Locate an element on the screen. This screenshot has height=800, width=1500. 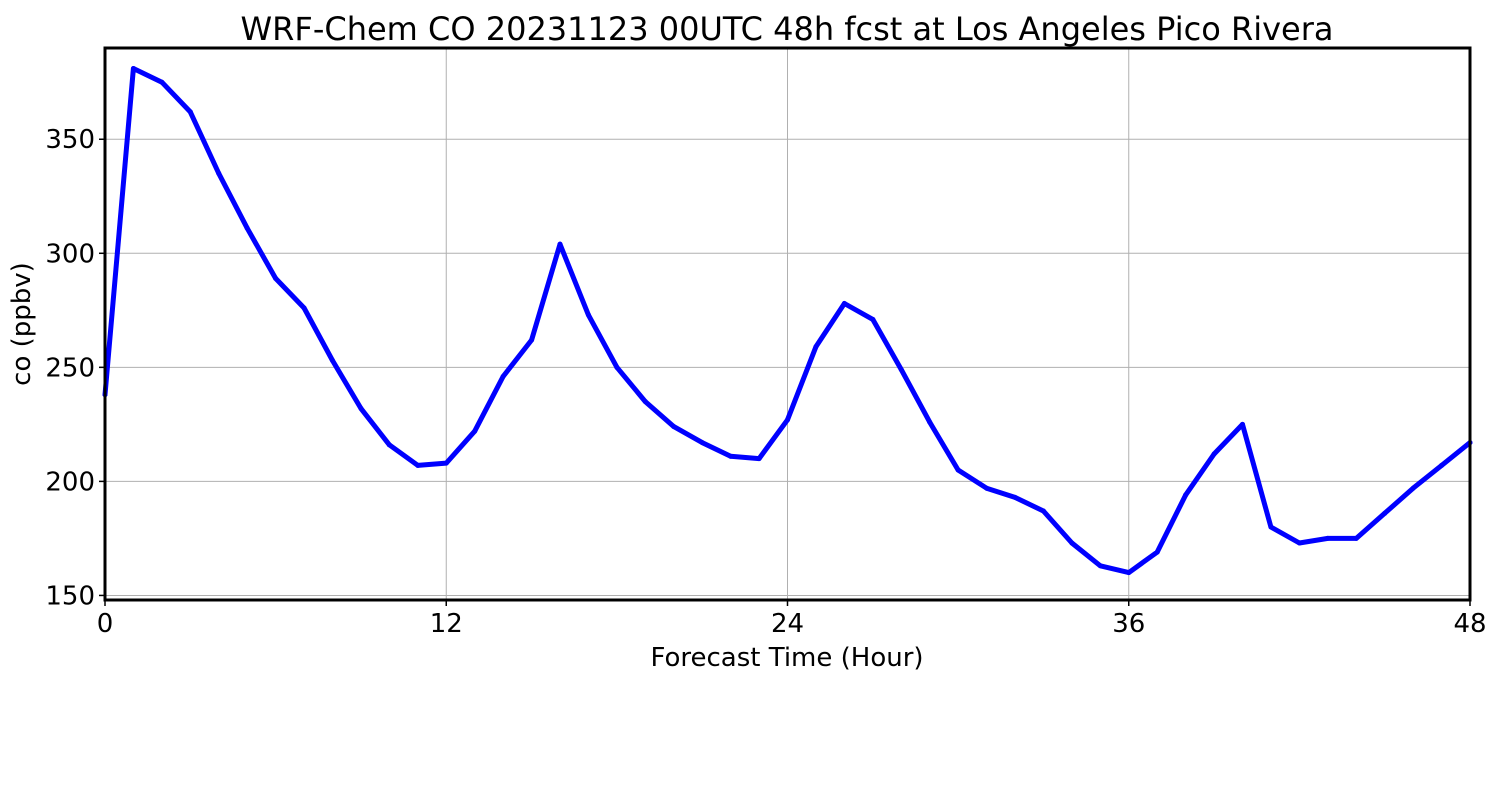
x-tick-label: 24 is located at coordinates (787, 624).